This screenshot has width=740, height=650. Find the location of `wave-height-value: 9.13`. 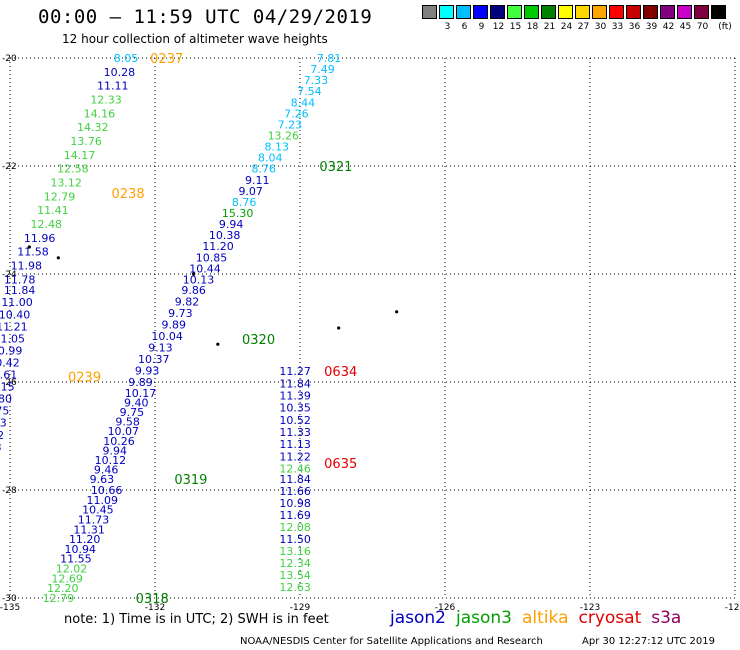

wave-height-value: 9.13 is located at coordinates (160, 348).